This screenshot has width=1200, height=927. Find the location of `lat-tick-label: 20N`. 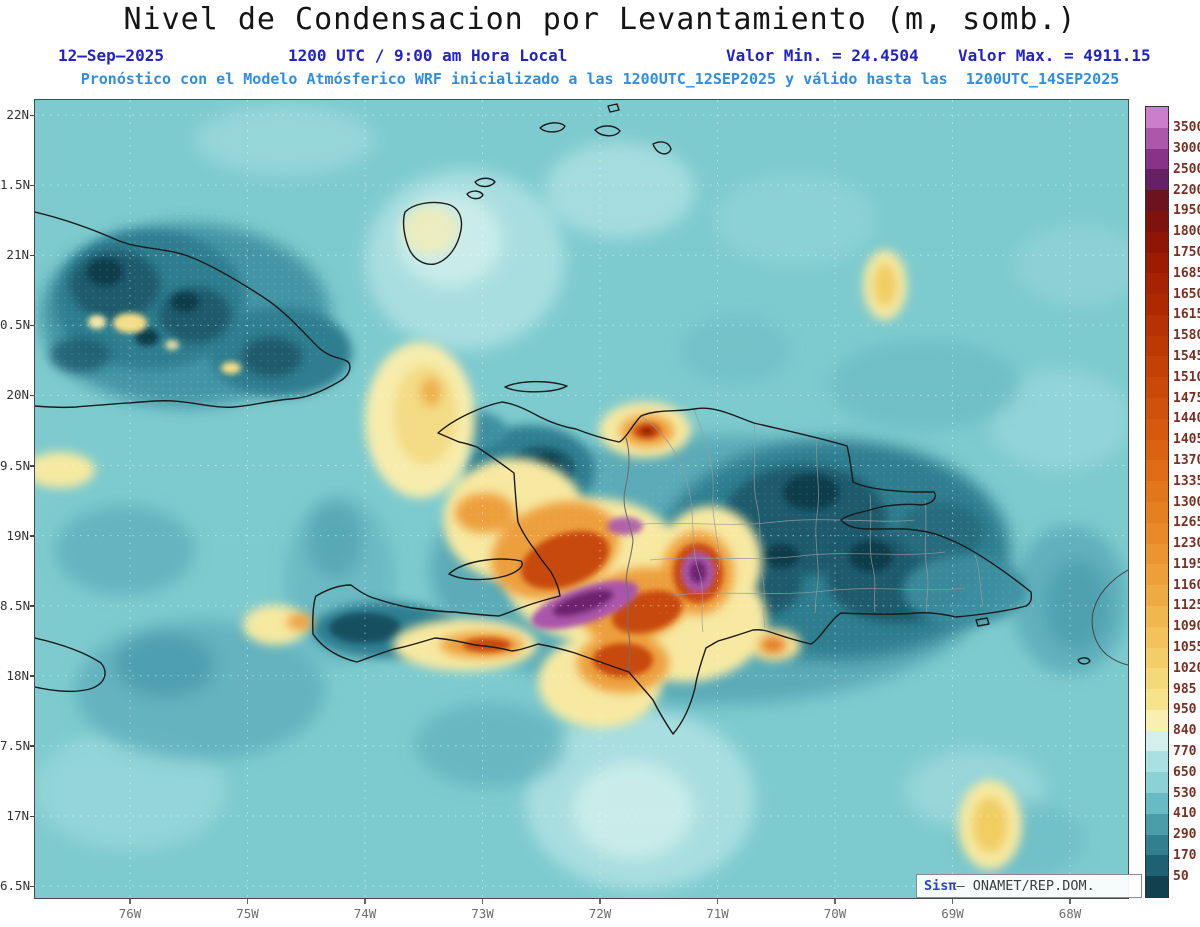

lat-tick-label: 20N is located at coordinates (17, 395).